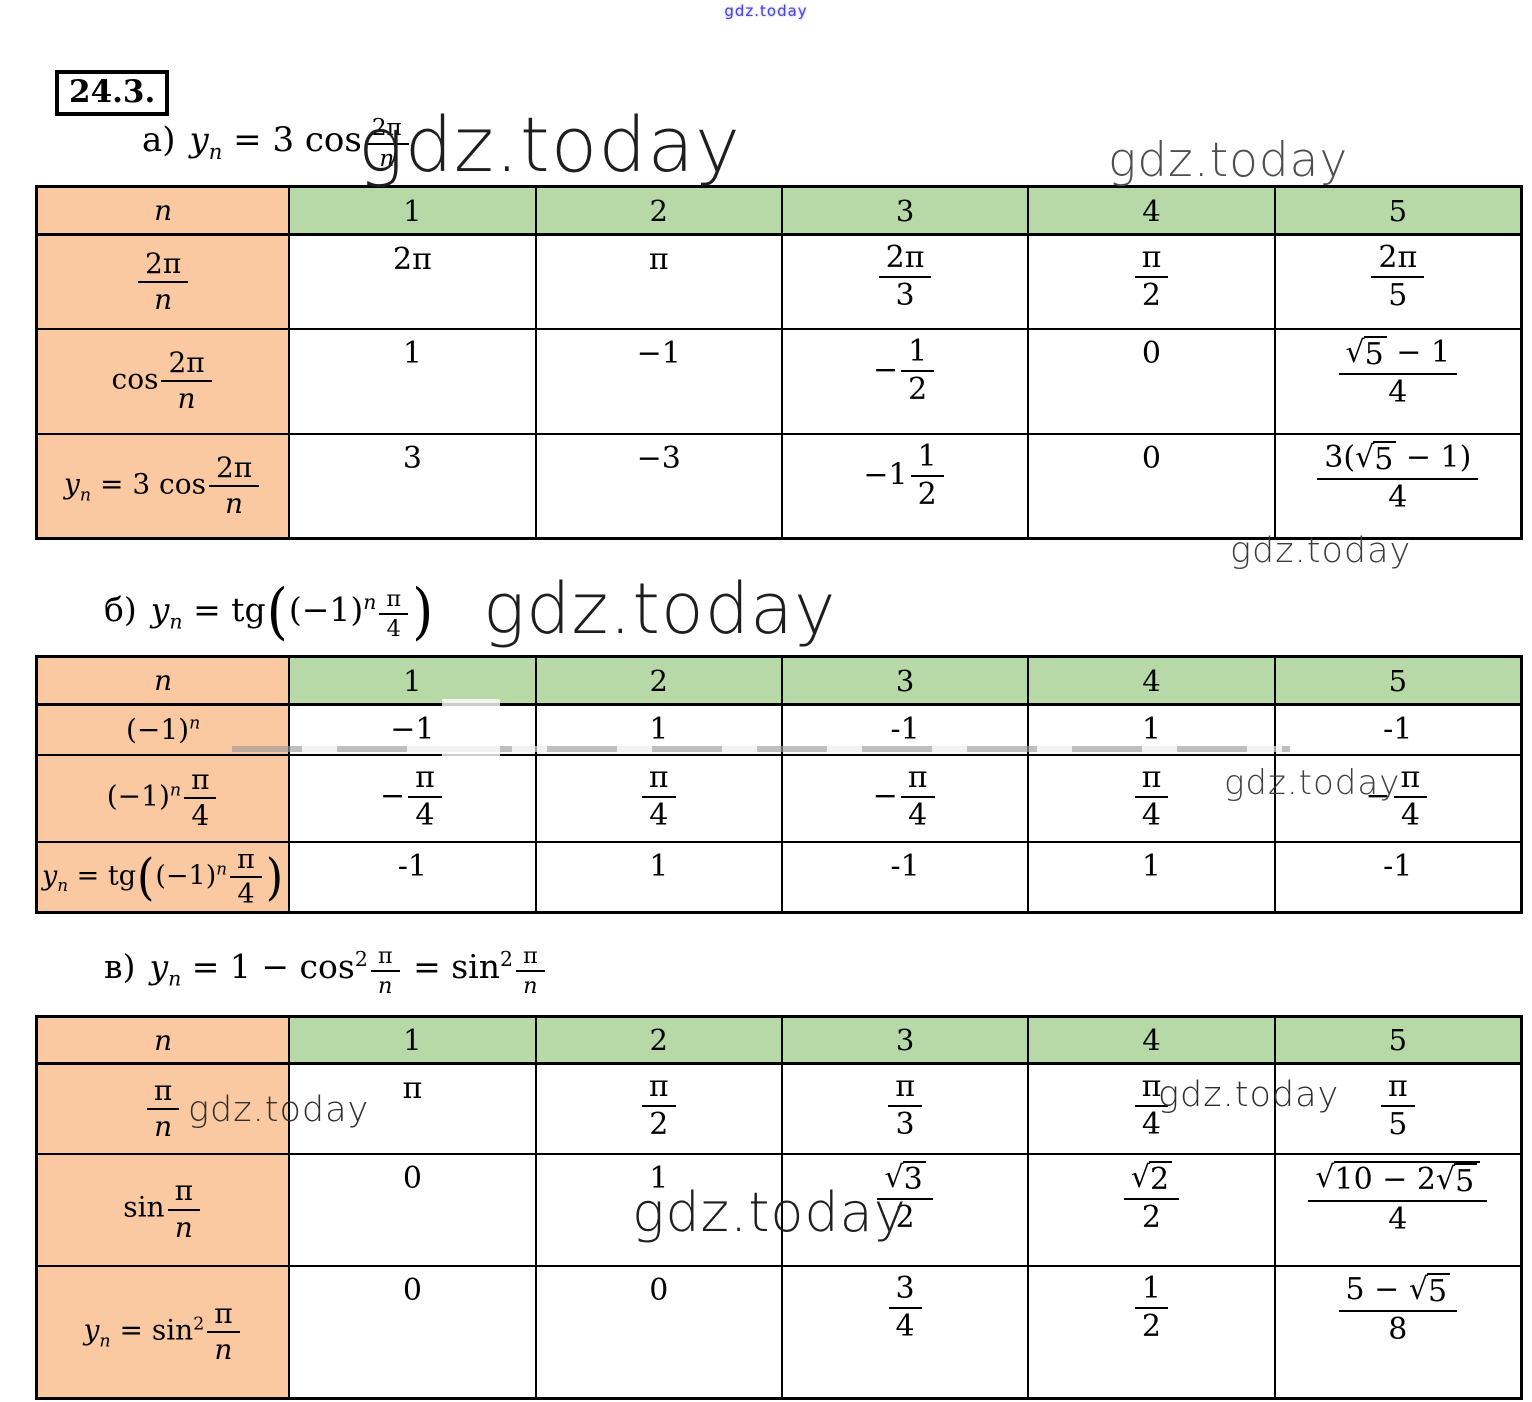 This screenshot has height=1402, width=1532. Describe the element at coordinates (120, 967) in the screenshot. I see `section-letter-c: в)` at that location.